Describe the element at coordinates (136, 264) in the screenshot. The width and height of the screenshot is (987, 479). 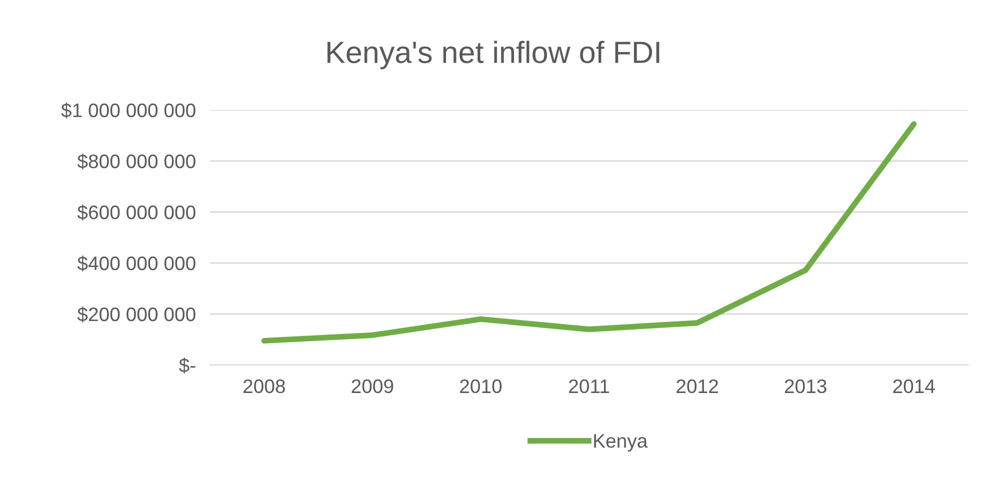
I see `y-tick-label: $400 000 000` at that location.